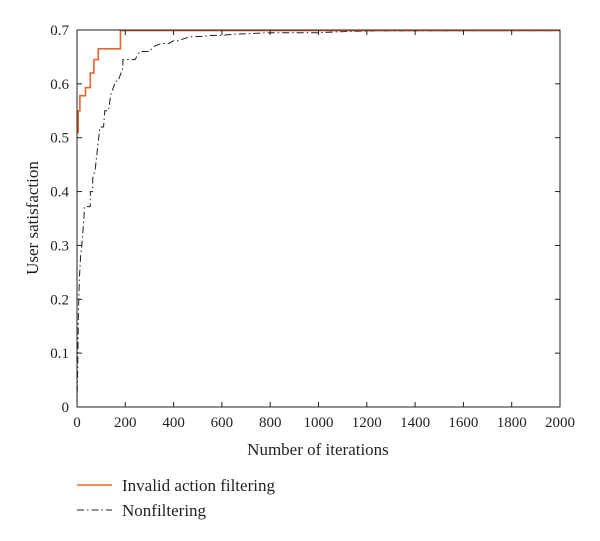 The width and height of the screenshot is (600, 541). What do you see at coordinates (164, 510) in the screenshot?
I see `legend-label-nonfiltering: Nonfiltering` at bounding box center [164, 510].